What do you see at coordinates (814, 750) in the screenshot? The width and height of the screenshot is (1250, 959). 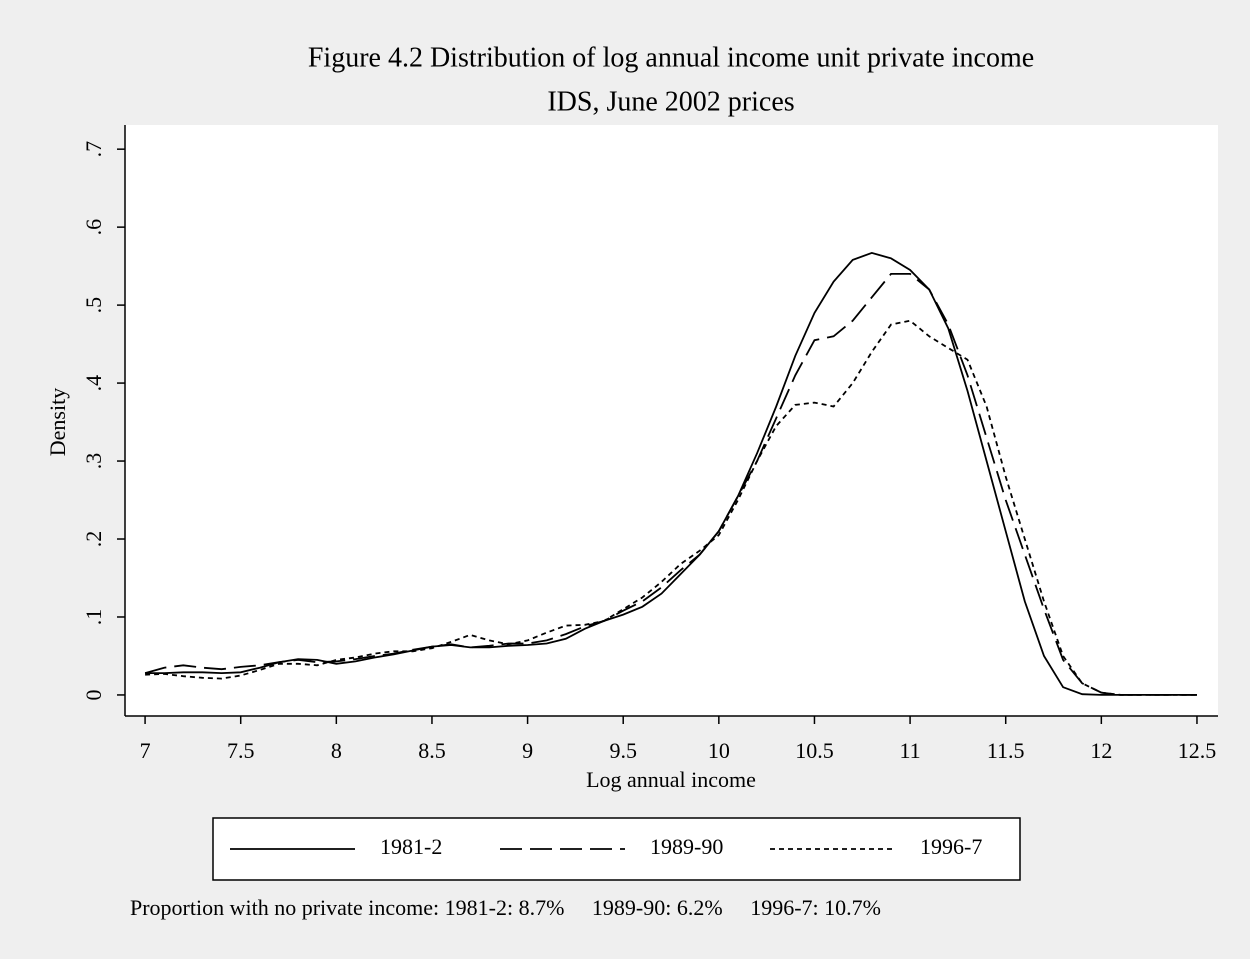 I see `x-tick-label: 10.5` at bounding box center [814, 750].